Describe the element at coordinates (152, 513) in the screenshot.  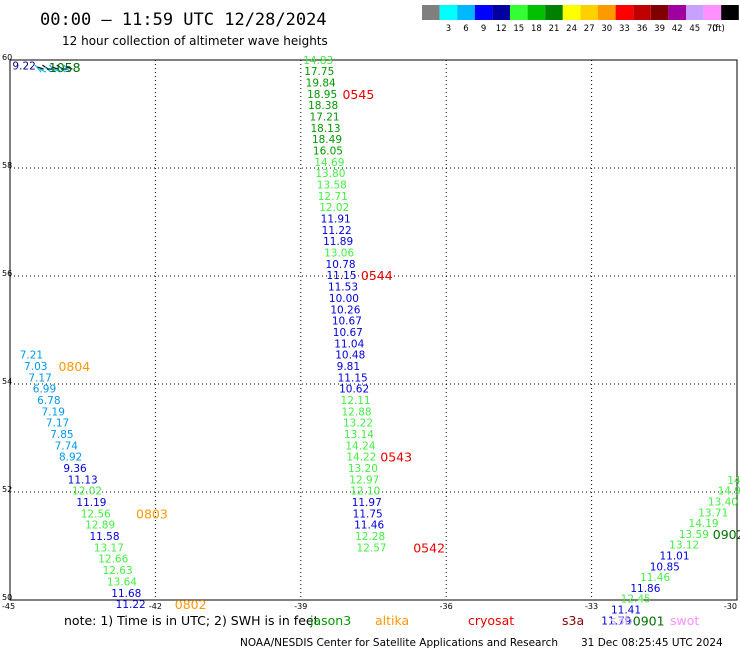
I see `pass-time-label: 0803` at that location.